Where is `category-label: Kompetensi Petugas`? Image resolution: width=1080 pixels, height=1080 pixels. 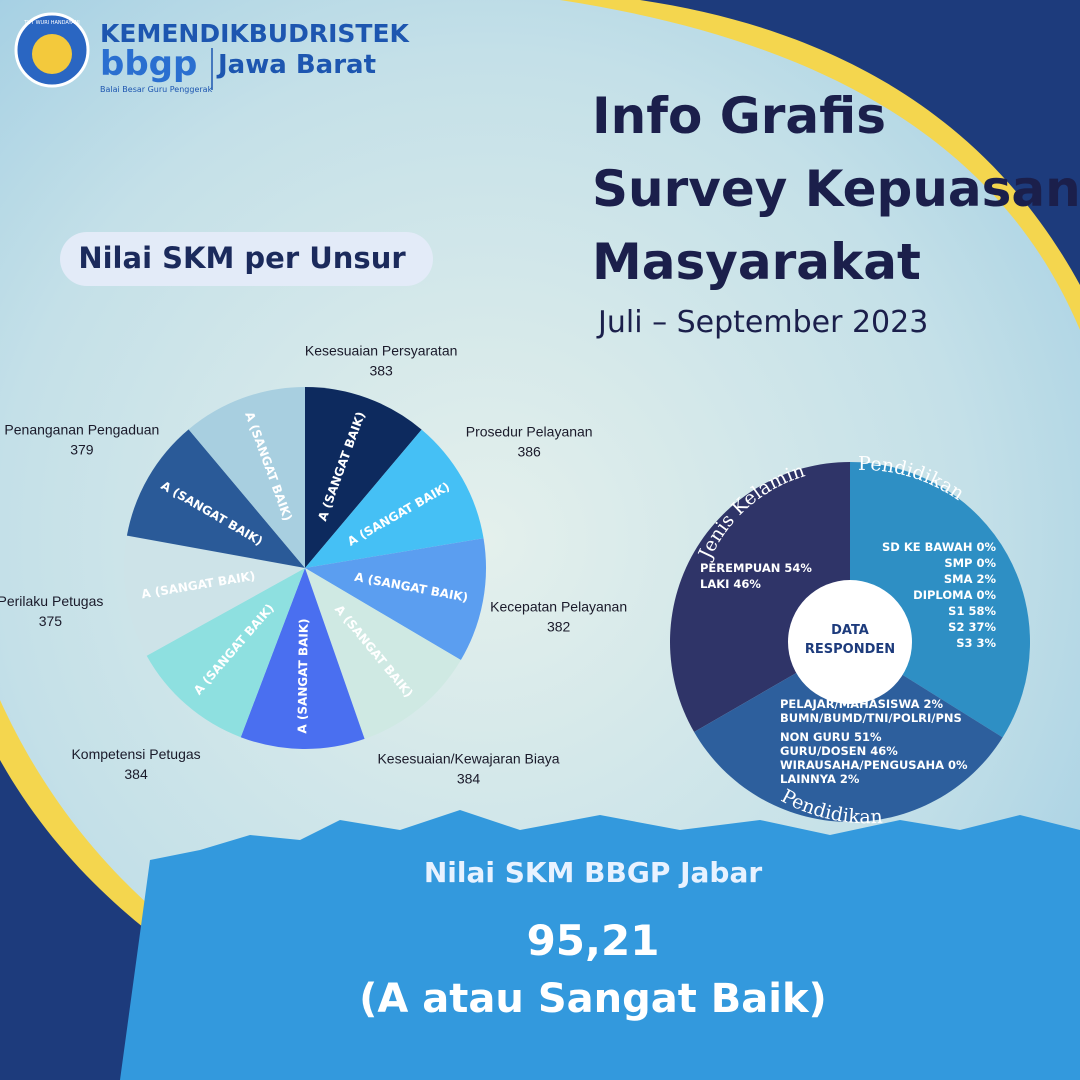
category-label: Kompetensi Petugas is located at coordinates (135, 754).